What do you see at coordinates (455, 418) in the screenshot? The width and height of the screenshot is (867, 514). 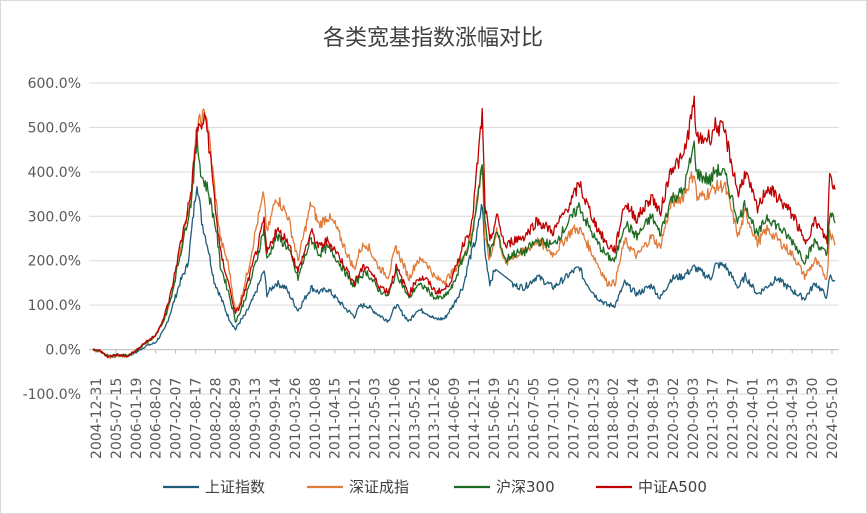 I see `x-tick-label: 2014-06-09` at bounding box center [455, 418].